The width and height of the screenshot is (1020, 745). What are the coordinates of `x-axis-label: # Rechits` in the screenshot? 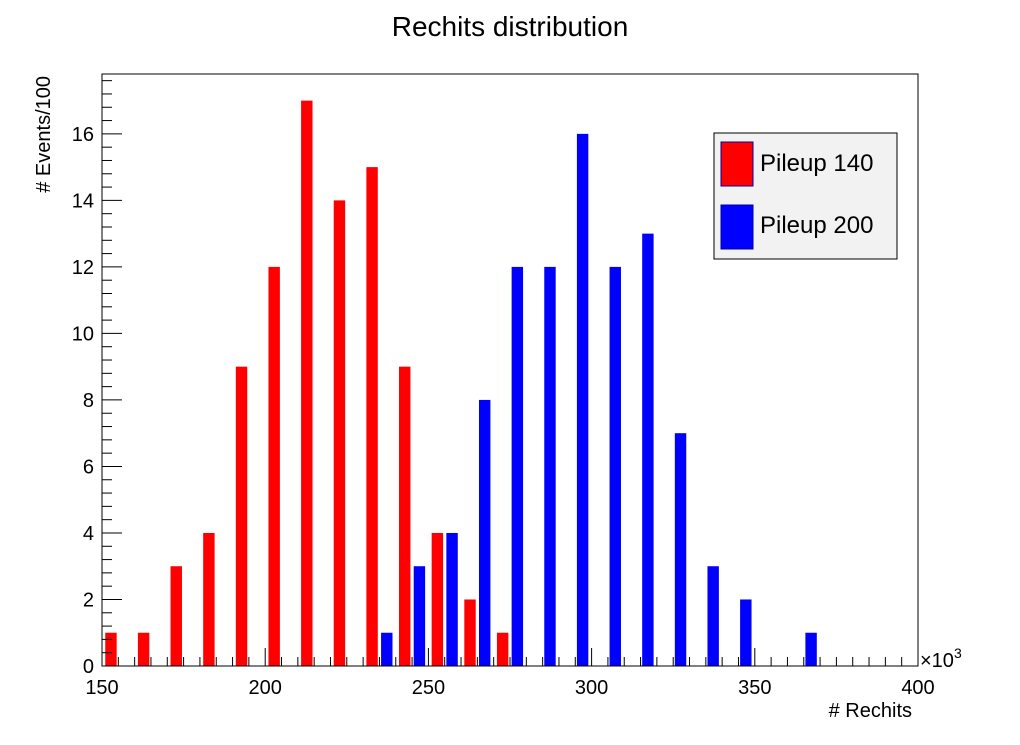 It's located at (870, 711).